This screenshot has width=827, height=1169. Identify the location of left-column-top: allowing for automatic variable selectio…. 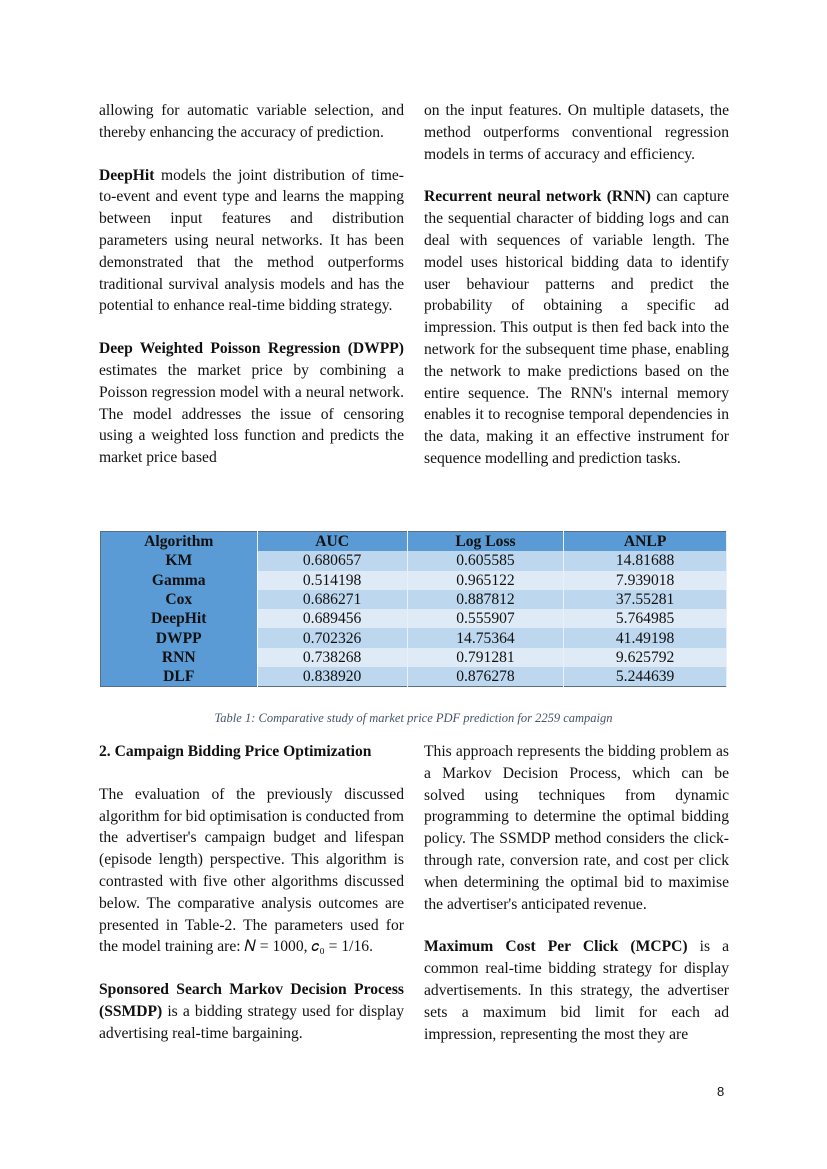
(251, 295).